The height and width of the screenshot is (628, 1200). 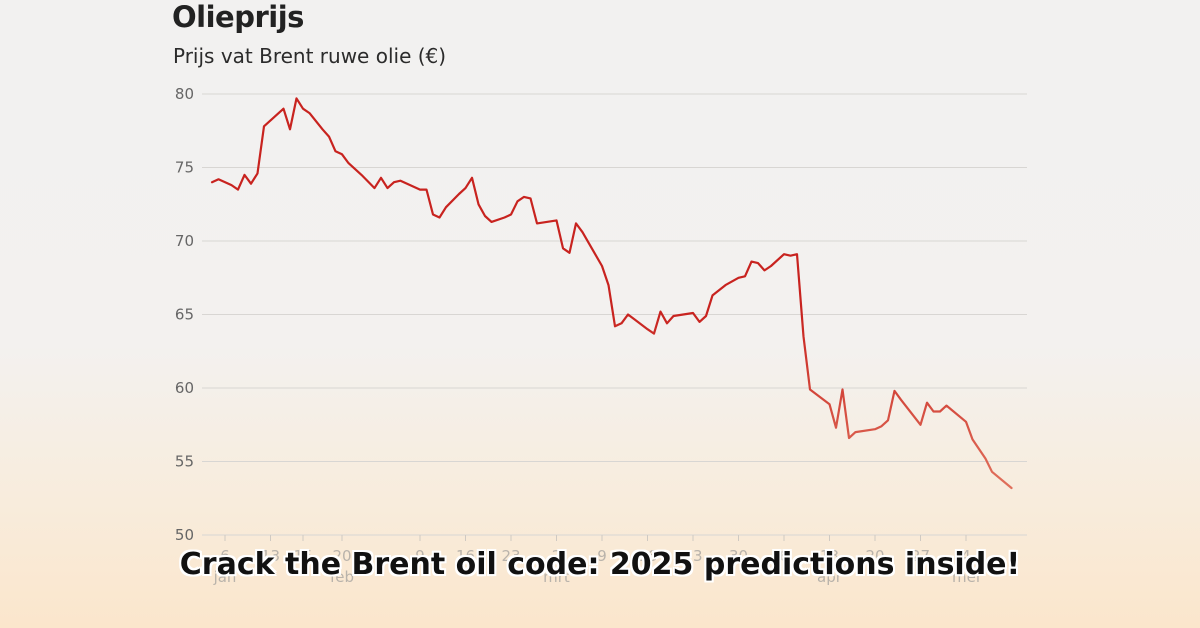 I want to click on y-axis-ticks: 50 55 60 65 70 75 80, so click(x=184, y=314).